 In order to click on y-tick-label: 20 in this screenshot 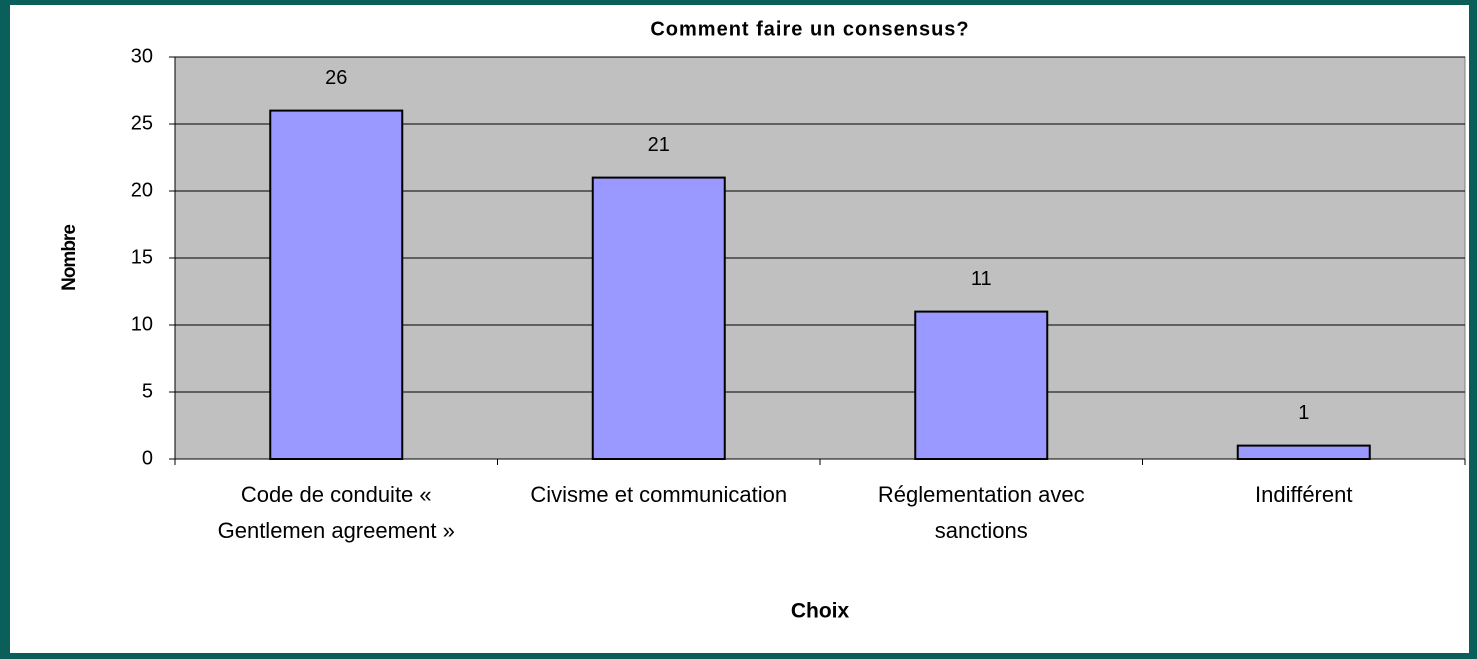, I will do `click(142, 190)`.